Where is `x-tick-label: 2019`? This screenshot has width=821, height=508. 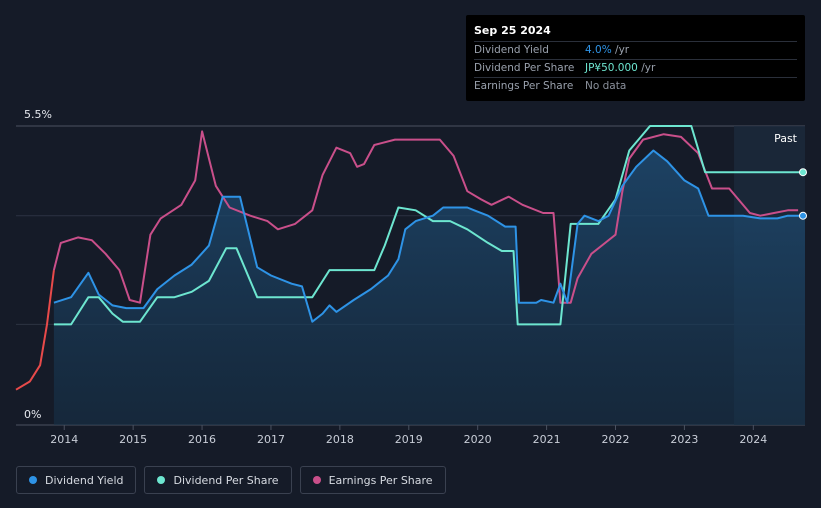
x-tick-label: 2019 is located at coordinates (409, 439).